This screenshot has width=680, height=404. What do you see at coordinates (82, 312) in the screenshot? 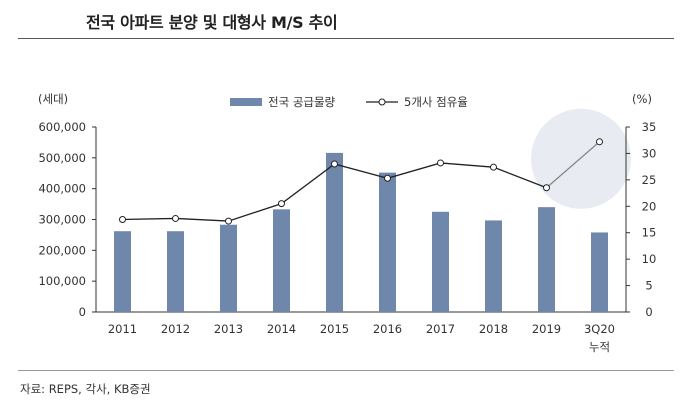
I see `left-tick-label: 0` at bounding box center [82, 312].